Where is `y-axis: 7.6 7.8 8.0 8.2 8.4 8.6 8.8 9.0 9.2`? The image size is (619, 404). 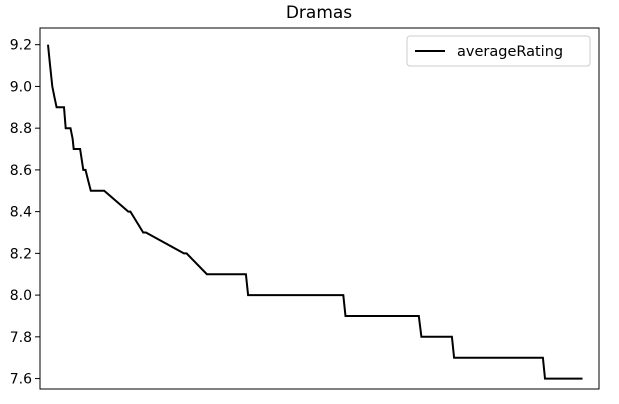 y-axis: 7.6 7.8 8.0 8.2 8.4 8.6 8.8 9.0 9.2 is located at coordinates (25, 213).